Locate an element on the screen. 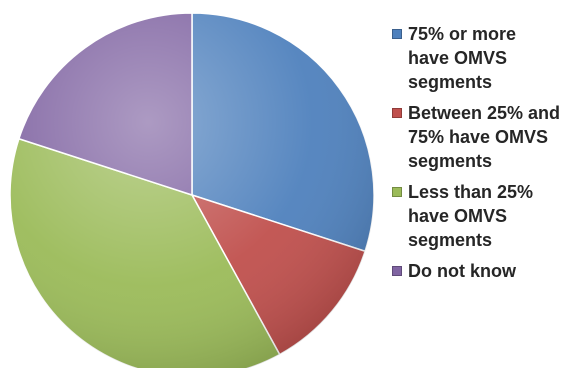 Image resolution: width=565 pixels, height=373 pixels. legend-item-do-not-know: Do not know is located at coordinates (477, 271).